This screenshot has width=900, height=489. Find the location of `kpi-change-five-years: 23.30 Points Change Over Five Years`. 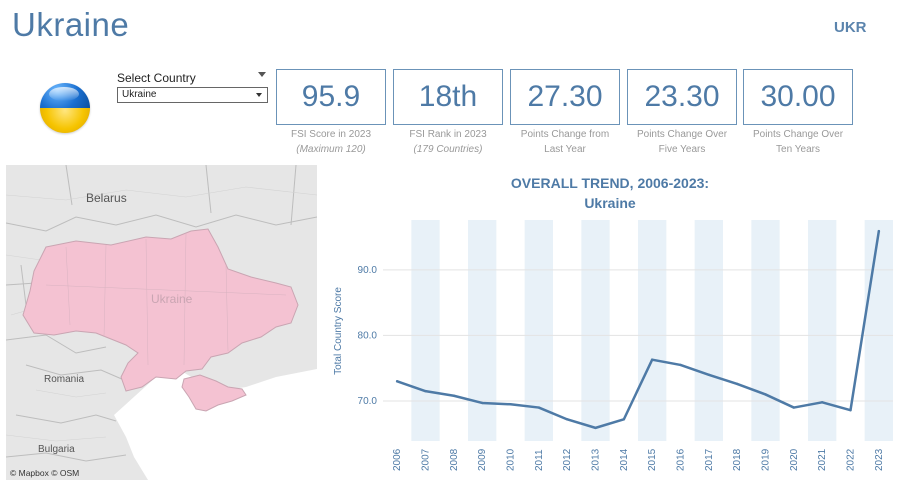

kpi-change-five-years: 23.30 Points Change Over Five Years is located at coordinates (682, 113).